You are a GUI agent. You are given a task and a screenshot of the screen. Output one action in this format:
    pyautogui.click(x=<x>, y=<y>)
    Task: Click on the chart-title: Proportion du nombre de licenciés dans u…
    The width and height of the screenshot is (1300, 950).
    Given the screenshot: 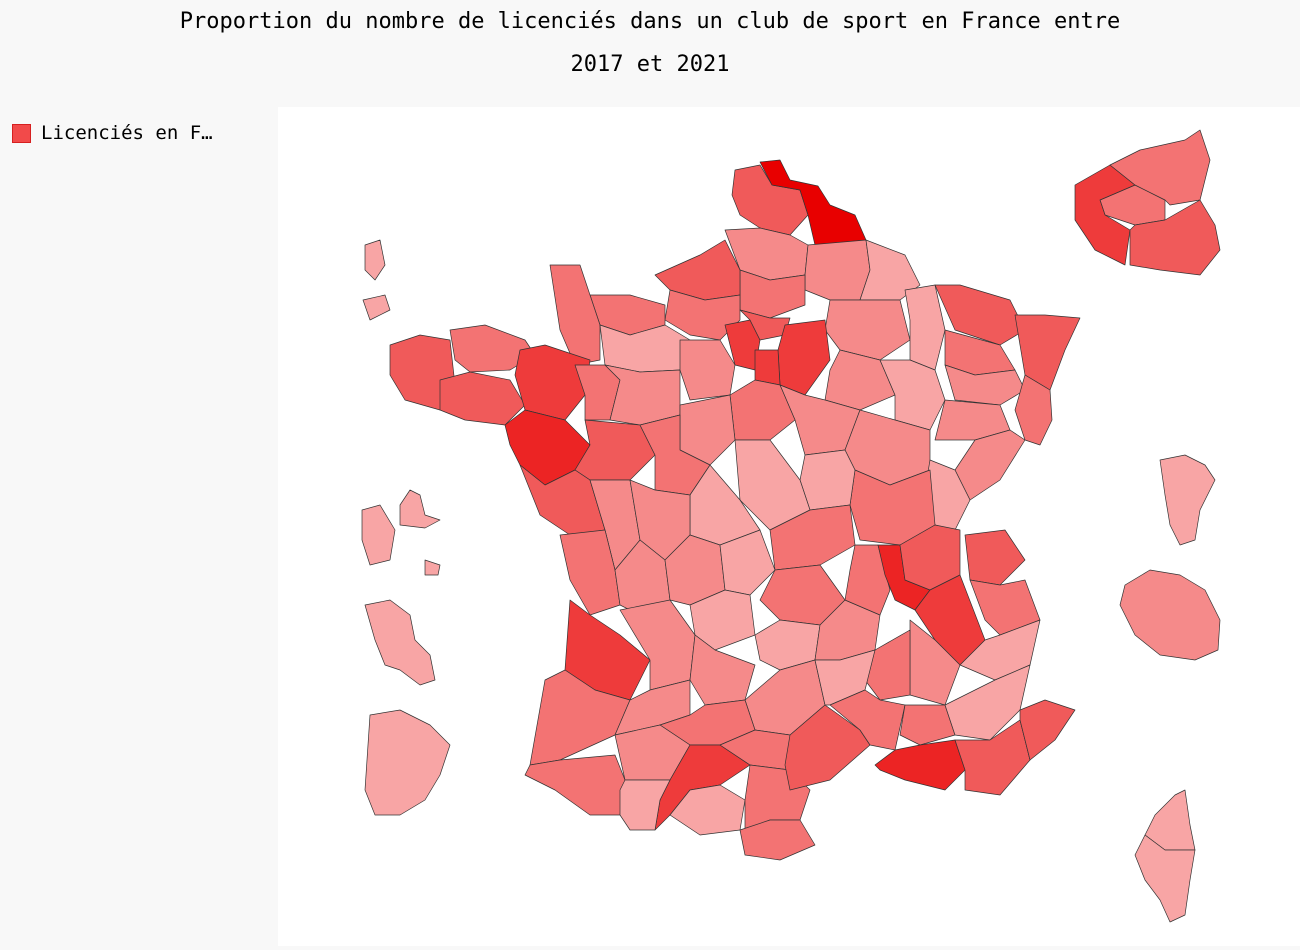 What is the action you would take?
    pyautogui.click(x=650, y=43)
    